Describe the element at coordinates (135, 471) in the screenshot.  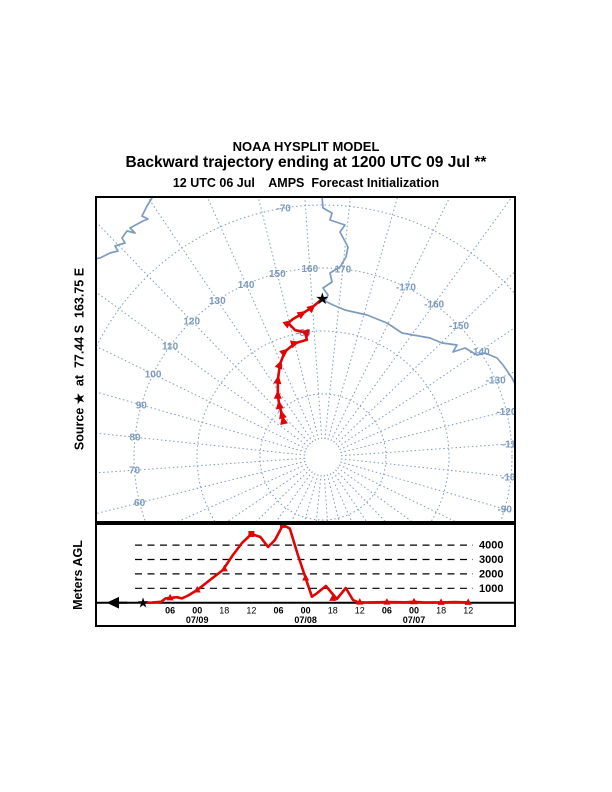
I see `meridian-label: 70` at that location.